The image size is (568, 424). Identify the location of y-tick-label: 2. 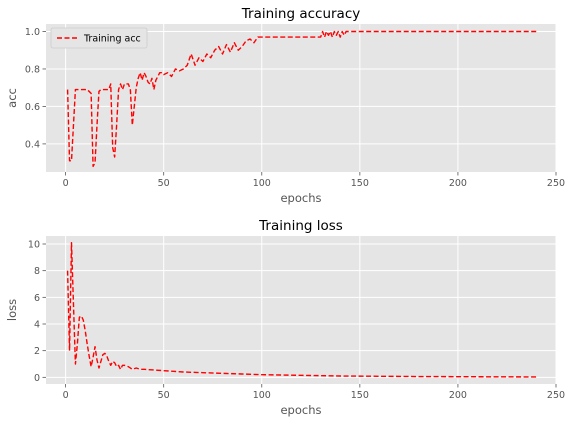
(37, 351).